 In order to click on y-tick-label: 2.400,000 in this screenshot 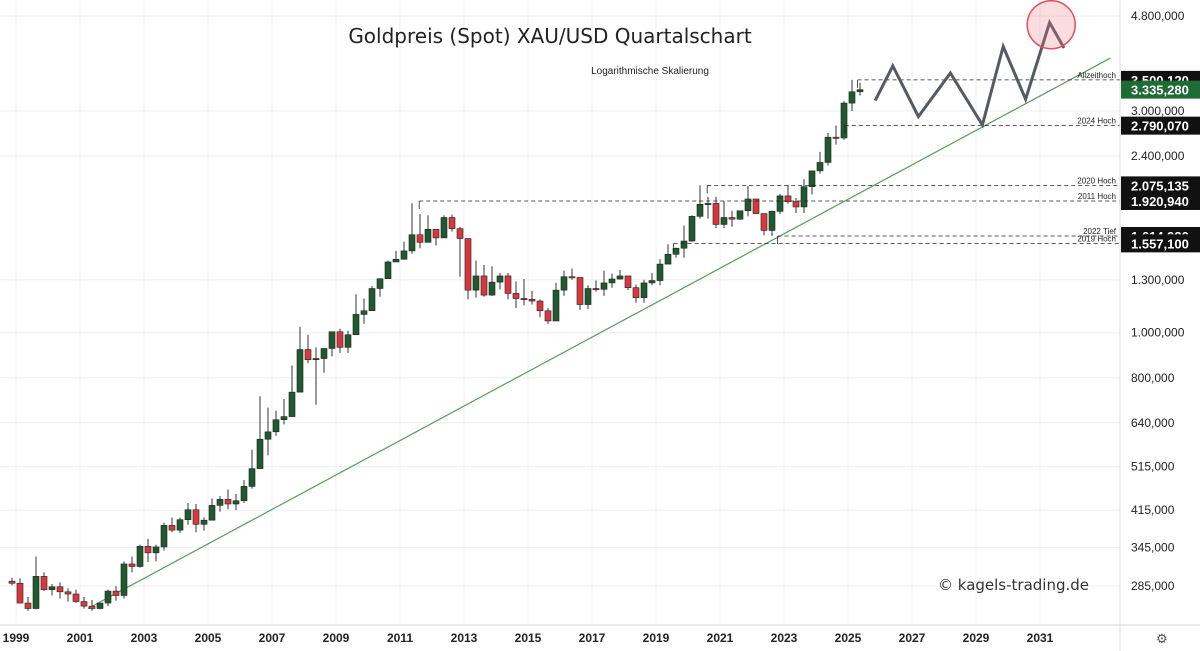, I will do `click(1158, 156)`.